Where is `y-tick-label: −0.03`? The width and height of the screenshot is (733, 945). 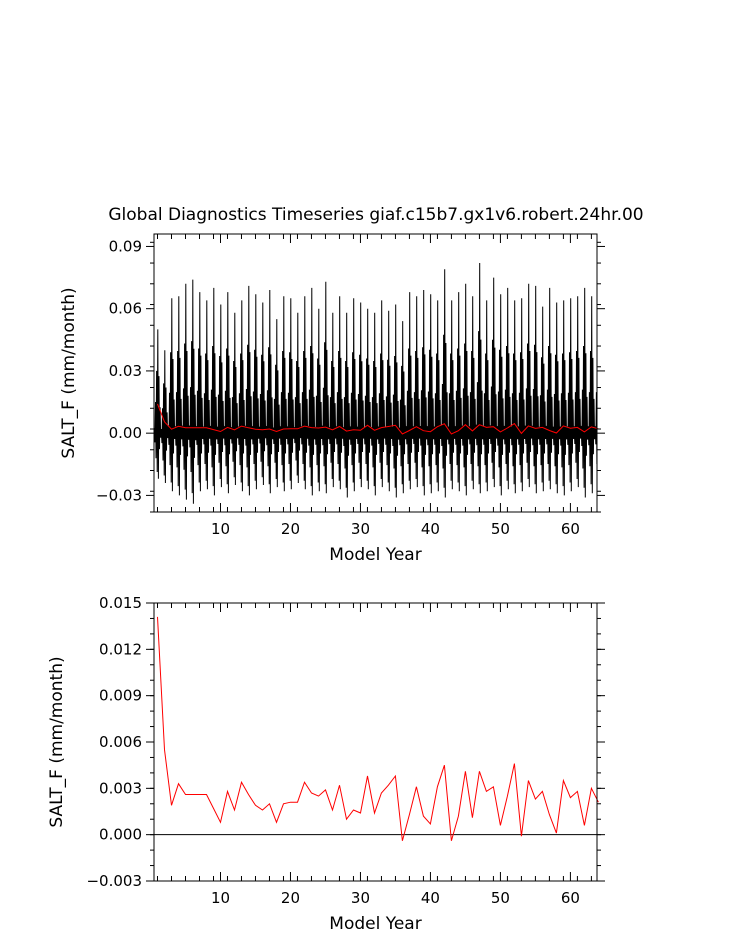 y-tick-label: −0.03 is located at coordinates (119, 495).